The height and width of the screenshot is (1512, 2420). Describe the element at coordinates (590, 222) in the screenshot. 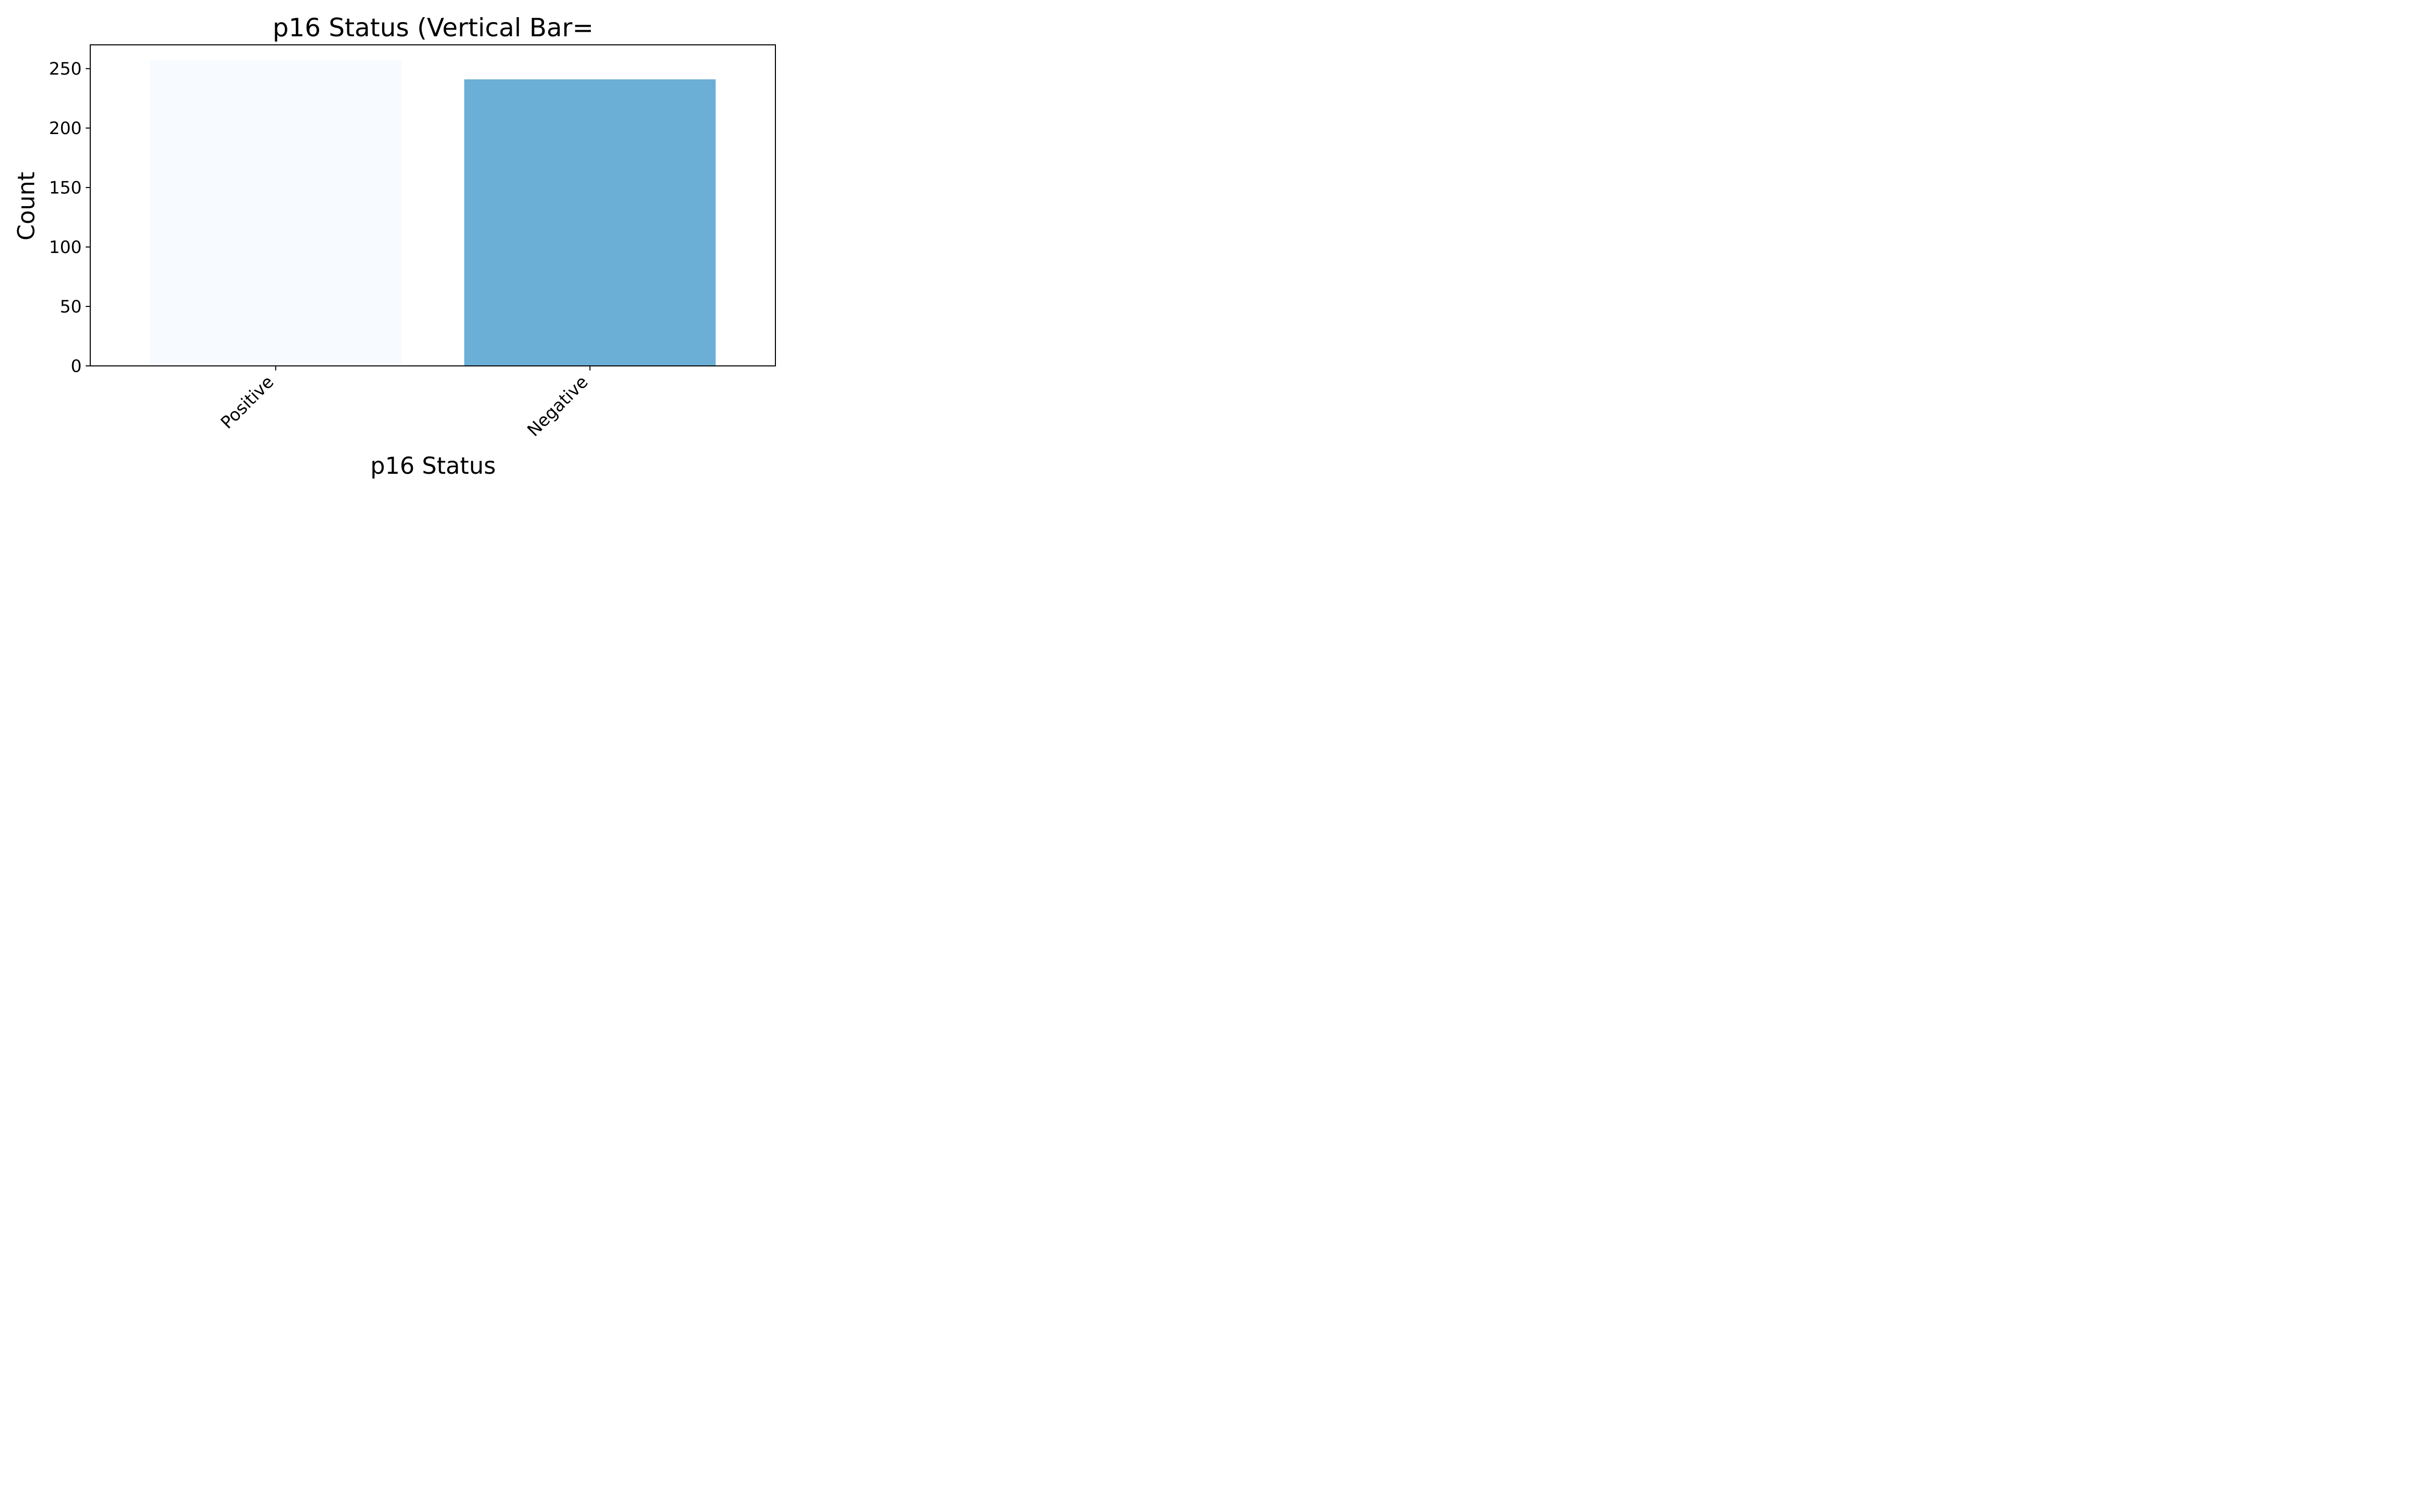

I see `bar-negative` at that location.